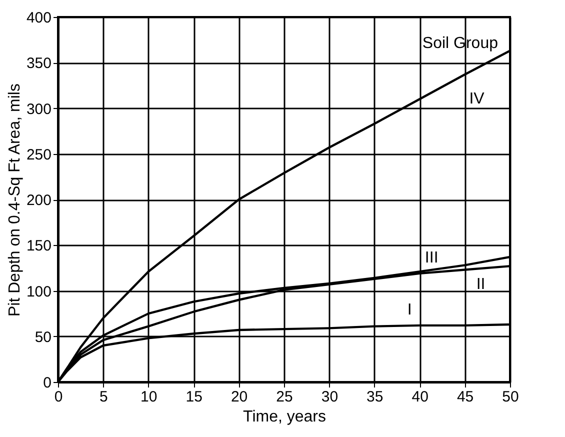 This screenshot has height=437, width=565. What do you see at coordinates (39, 18) in the screenshot?
I see `y-tick-label: 400` at bounding box center [39, 18].